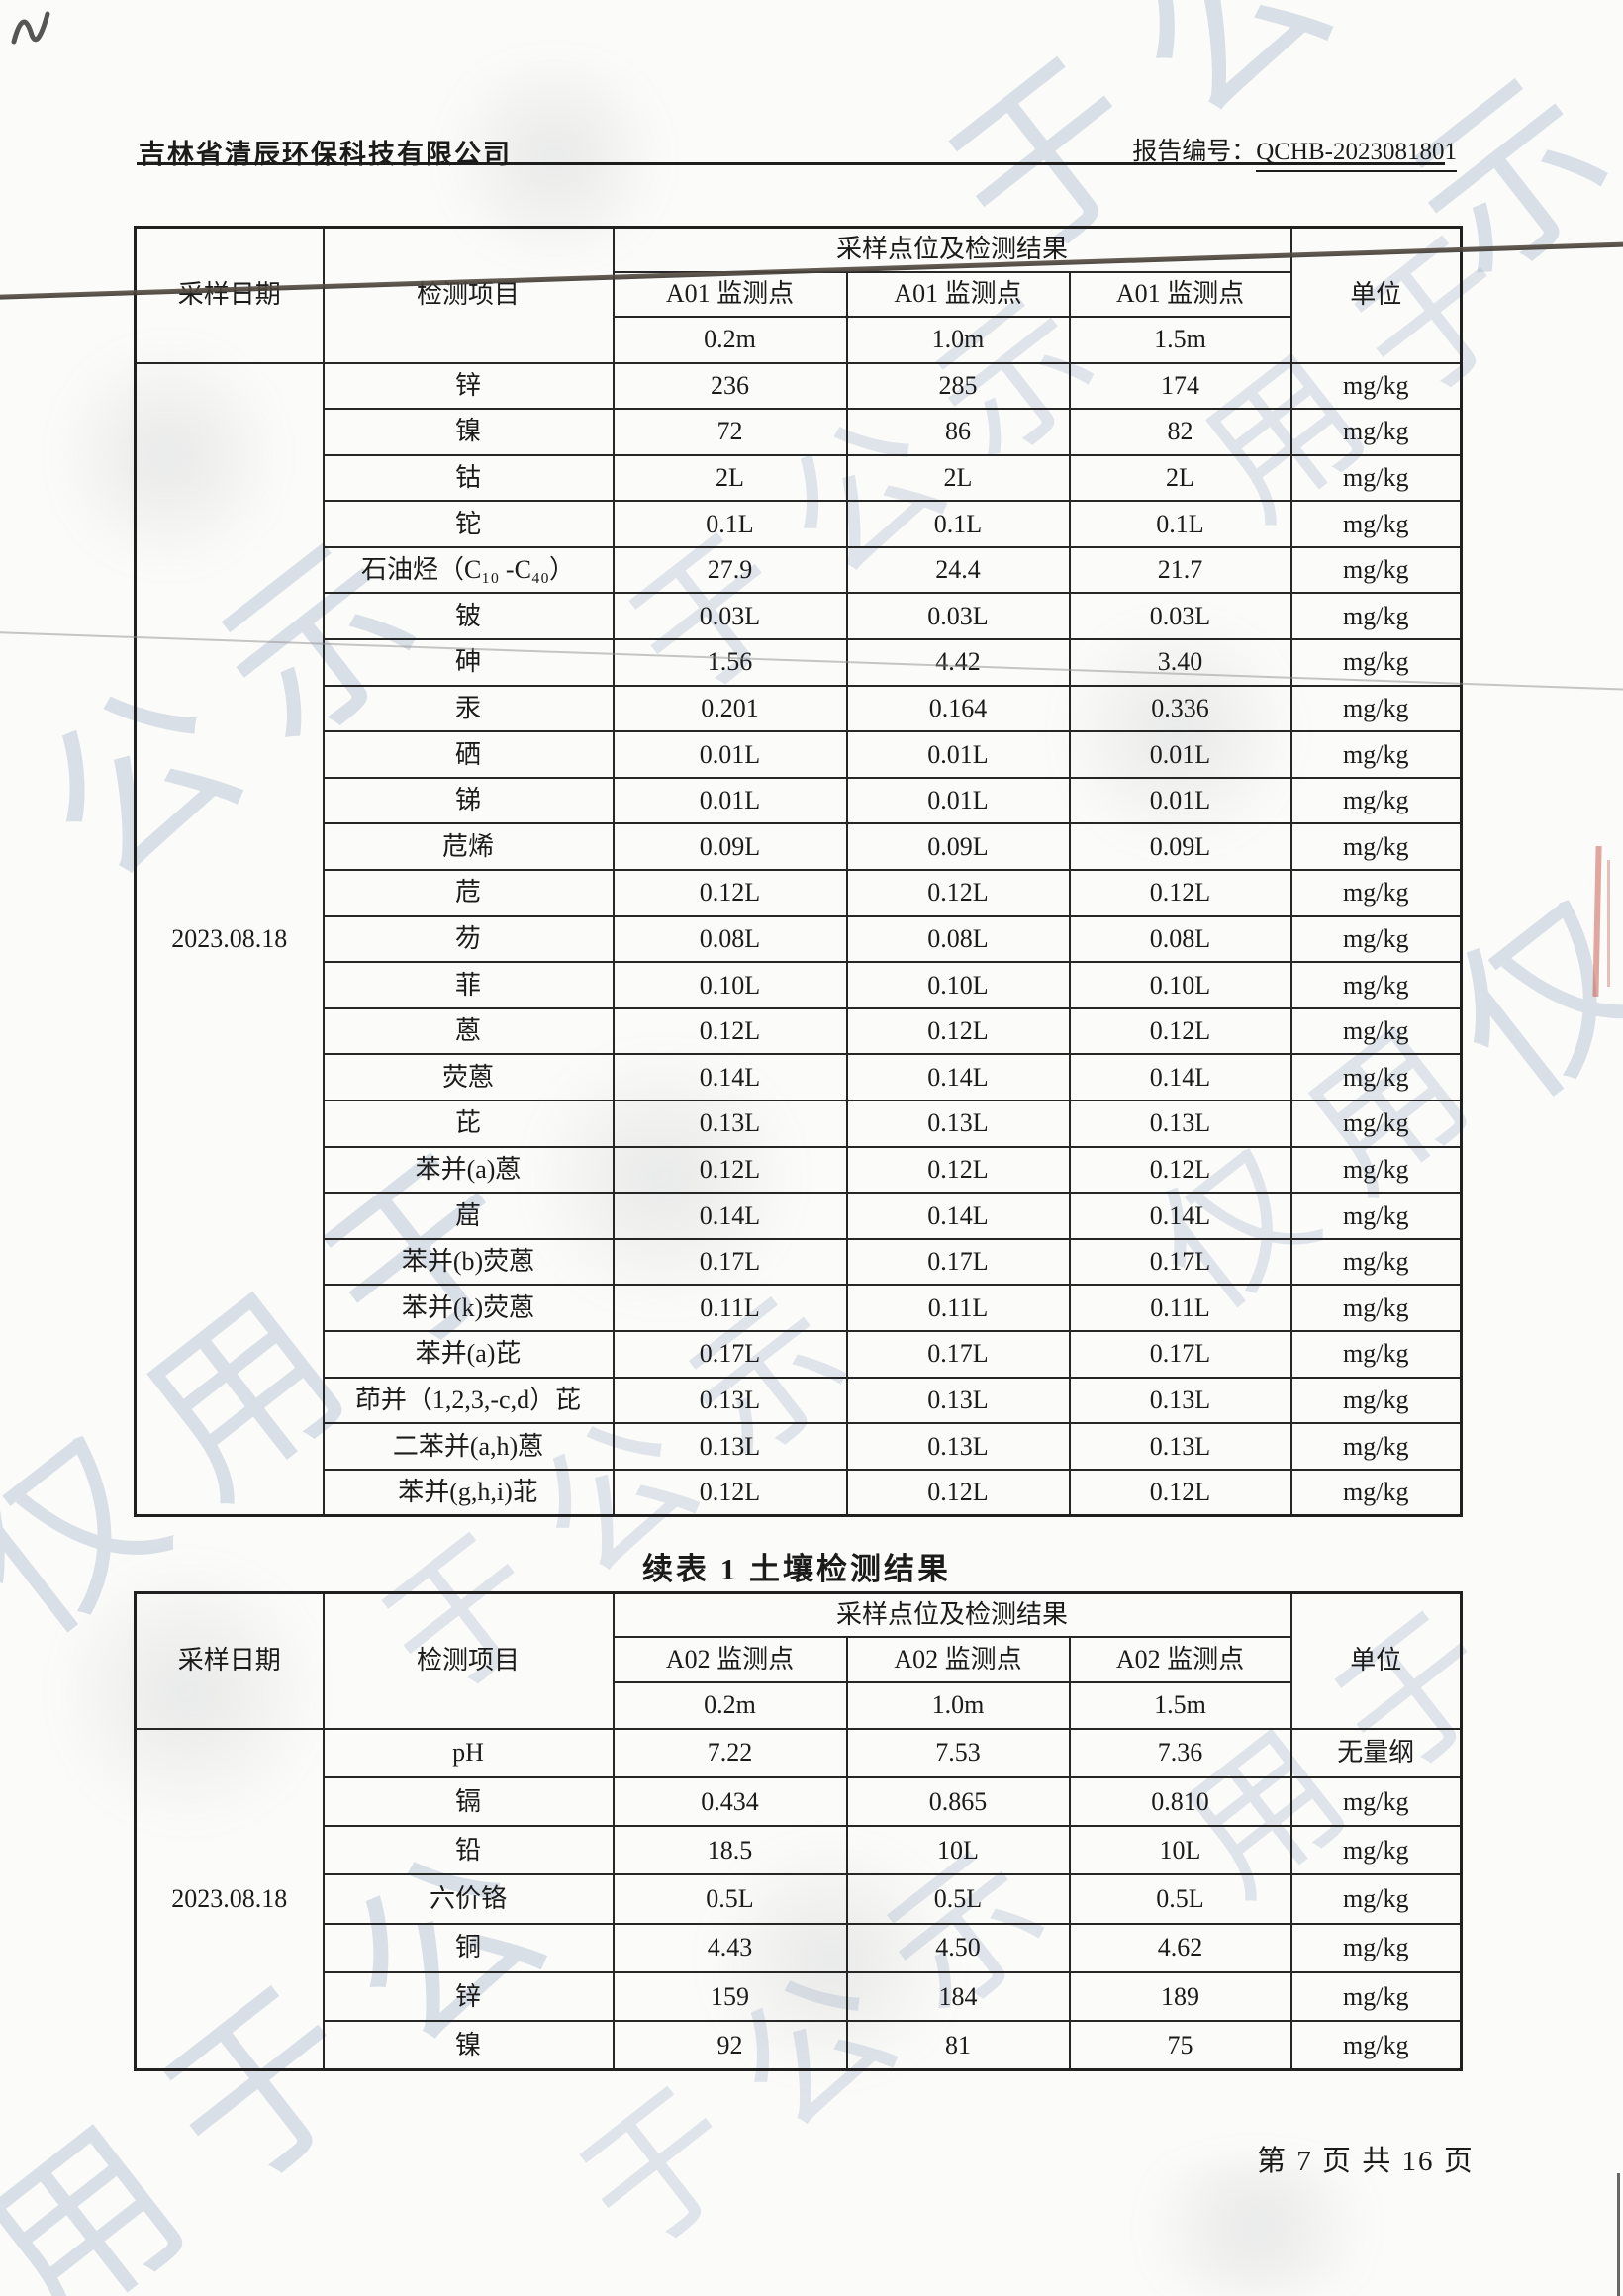  I want to click on result-value-cell: 159, so click(730, 1996).